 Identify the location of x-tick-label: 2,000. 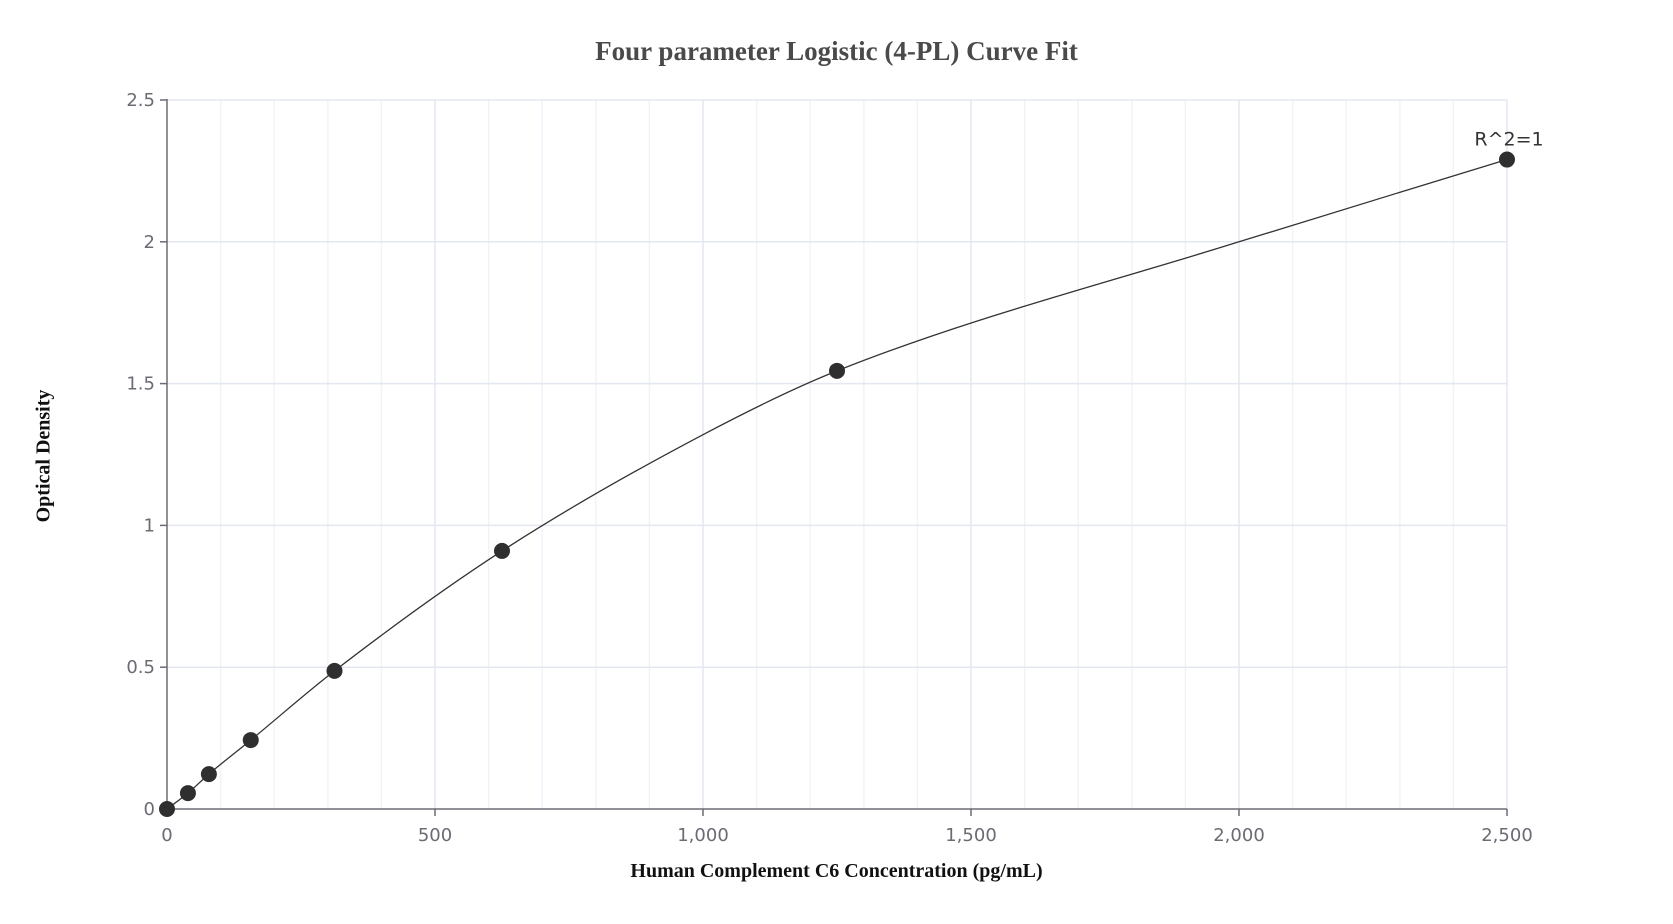
(1239, 835).